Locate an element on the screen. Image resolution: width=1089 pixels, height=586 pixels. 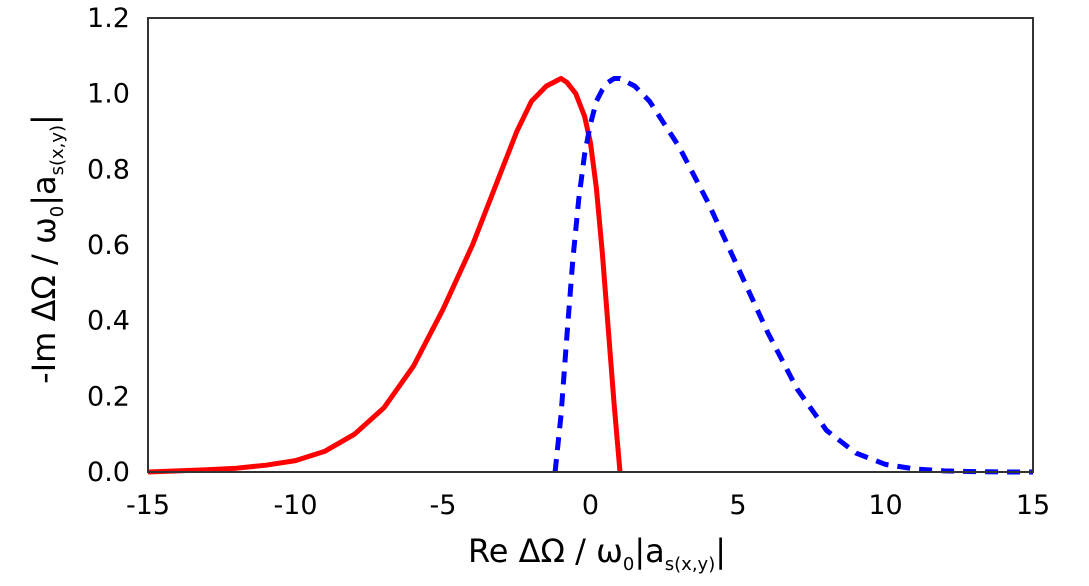
y-tick-label: 0.0 is located at coordinates (108, 472).